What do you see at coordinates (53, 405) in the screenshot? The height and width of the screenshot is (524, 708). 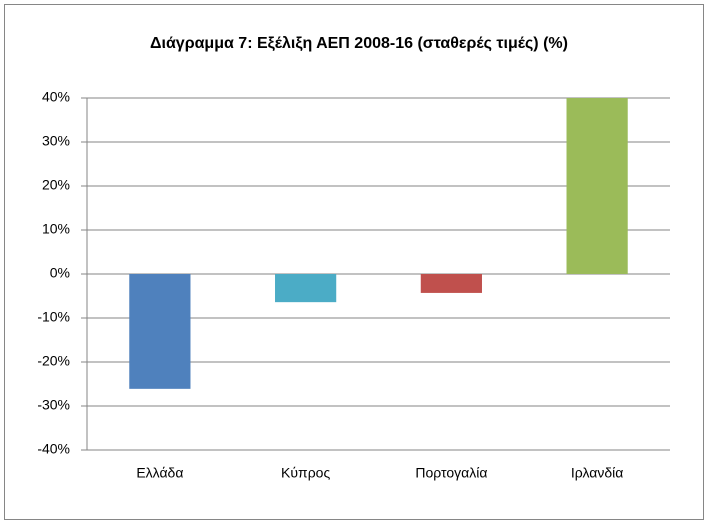 I see `y-tick-label: -30%` at bounding box center [53, 405].